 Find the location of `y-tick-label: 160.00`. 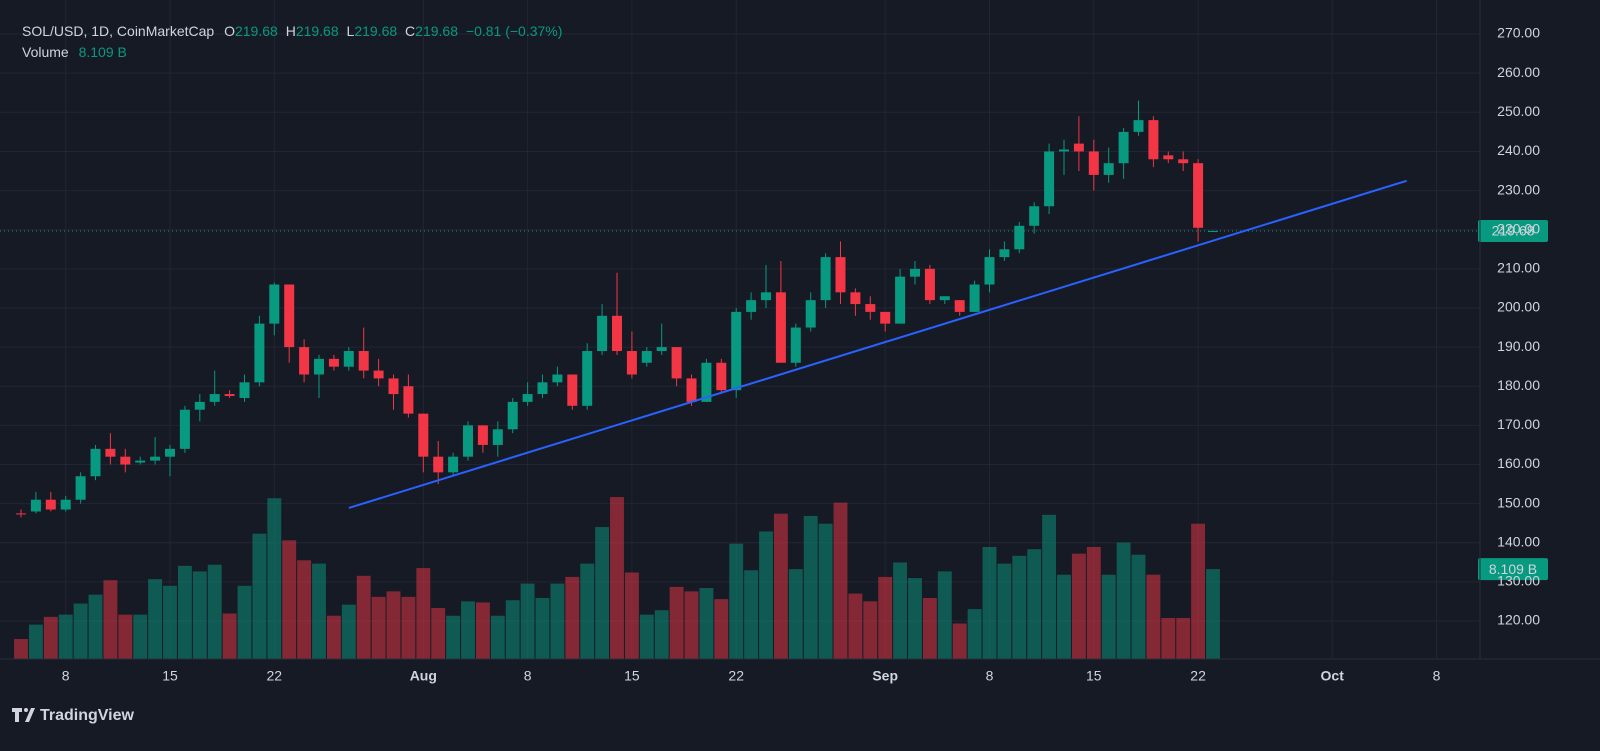

y-tick-label: 160.00 is located at coordinates (1518, 463).